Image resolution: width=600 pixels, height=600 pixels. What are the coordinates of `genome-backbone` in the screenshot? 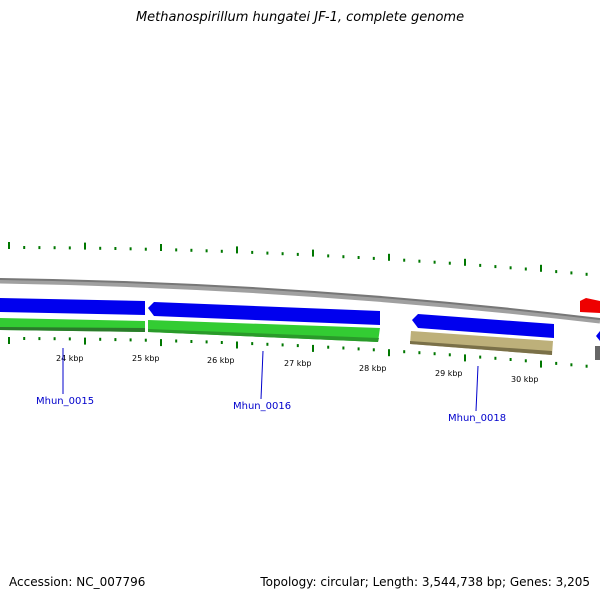 It's located at (300, 299).